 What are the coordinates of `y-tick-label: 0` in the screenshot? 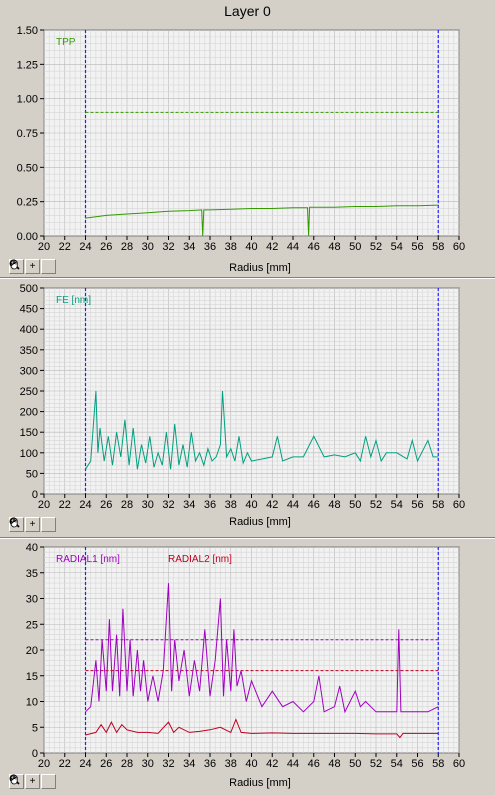 It's located at (35, 495).